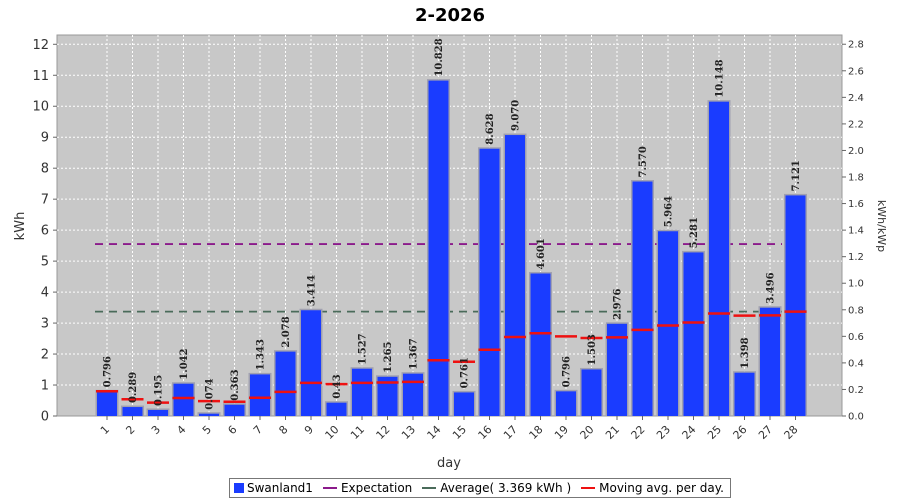 This screenshot has width=900, height=500. I want to click on y2-axis-title: kWh/kWp, so click(881, 226).